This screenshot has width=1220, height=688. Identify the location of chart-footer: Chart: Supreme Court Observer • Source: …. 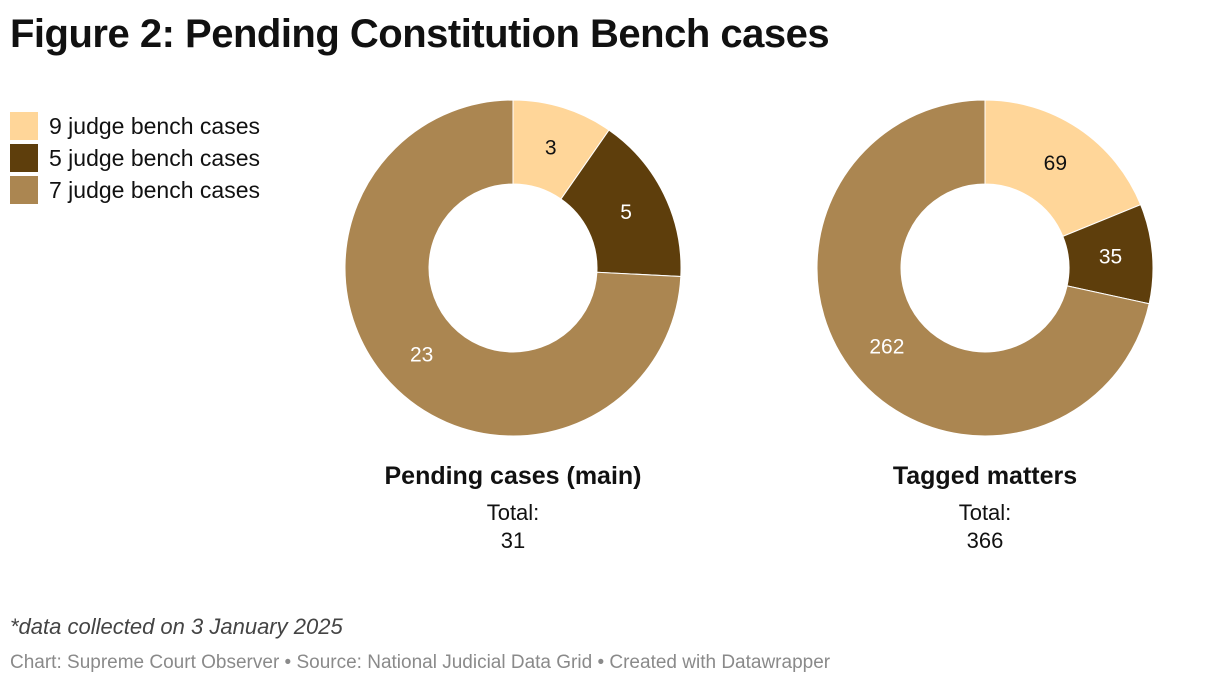
(420, 662).